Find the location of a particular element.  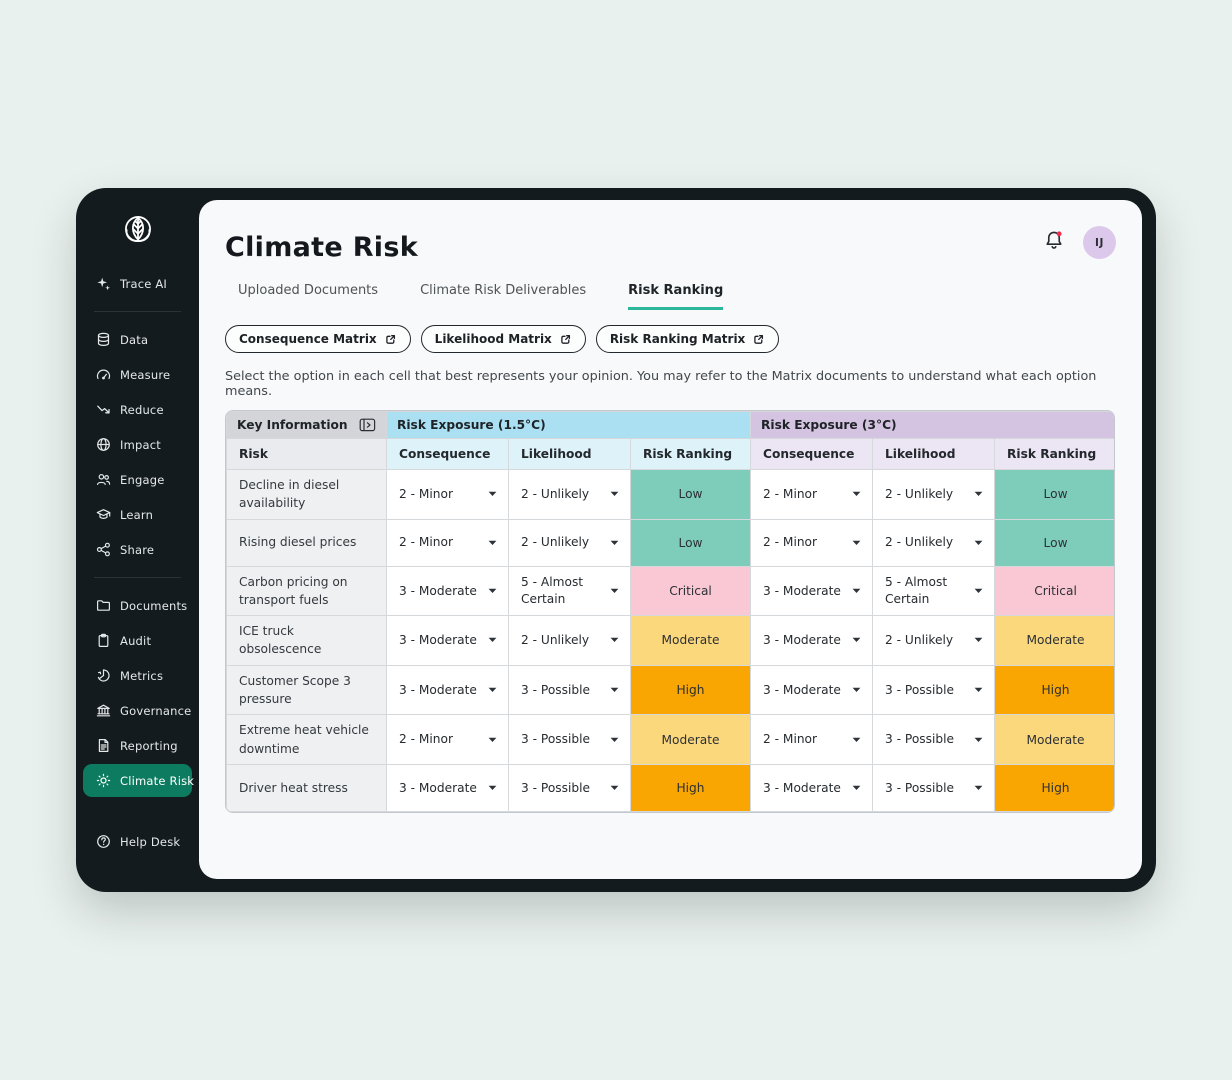

sidebar-item-help-desk: Help Desk is located at coordinates (137, 841).